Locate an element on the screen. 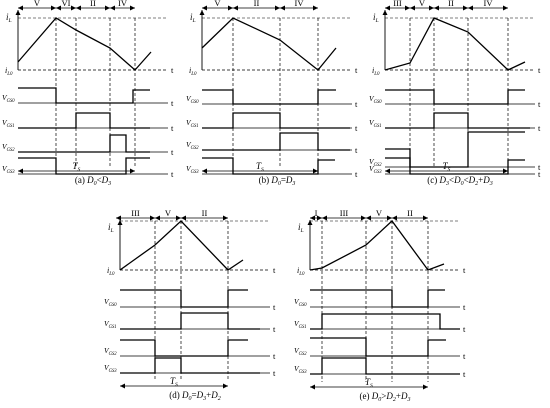 The height and width of the screenshot is (408, 550). gs-label-a-0: VGS0 is located at coordinates (8, 98).